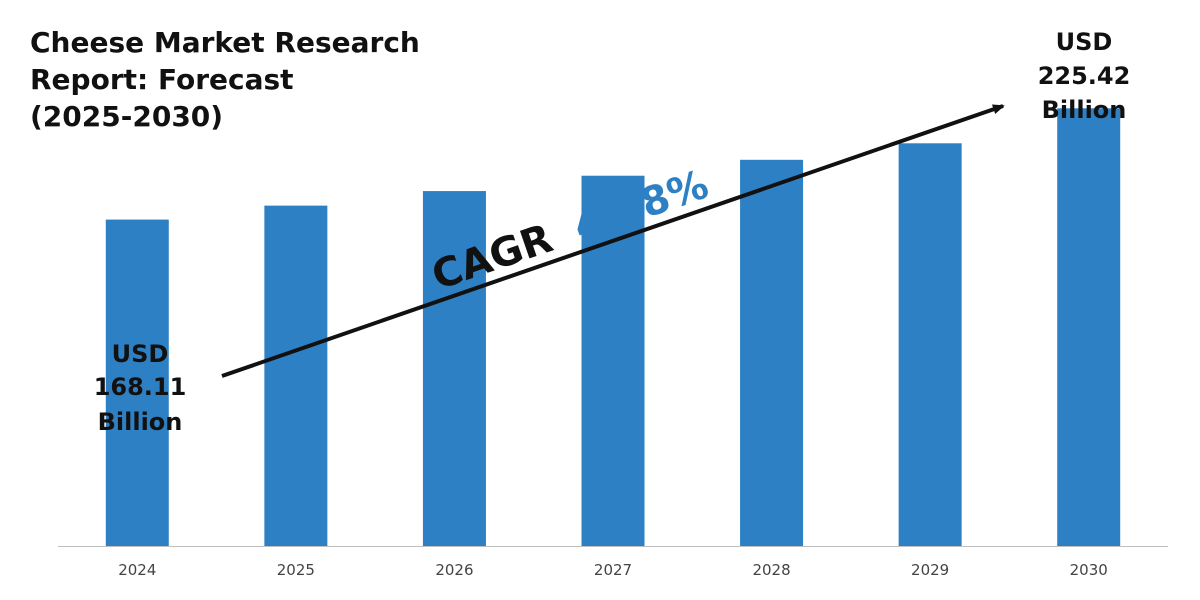 The width and height of the screenshot is (1200, 600). Describe the element at coordinates (127, 116) in the screenshot. I see `title-line-3: (2025-2030)` at that location.